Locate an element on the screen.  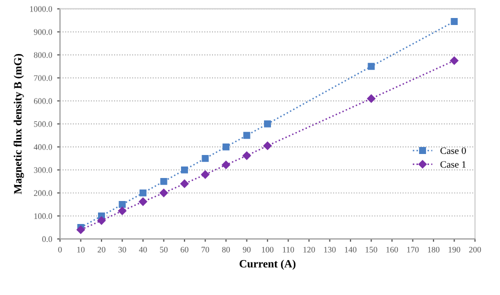
y-tick-label: 400.0 is located at coordinates (43, 147).